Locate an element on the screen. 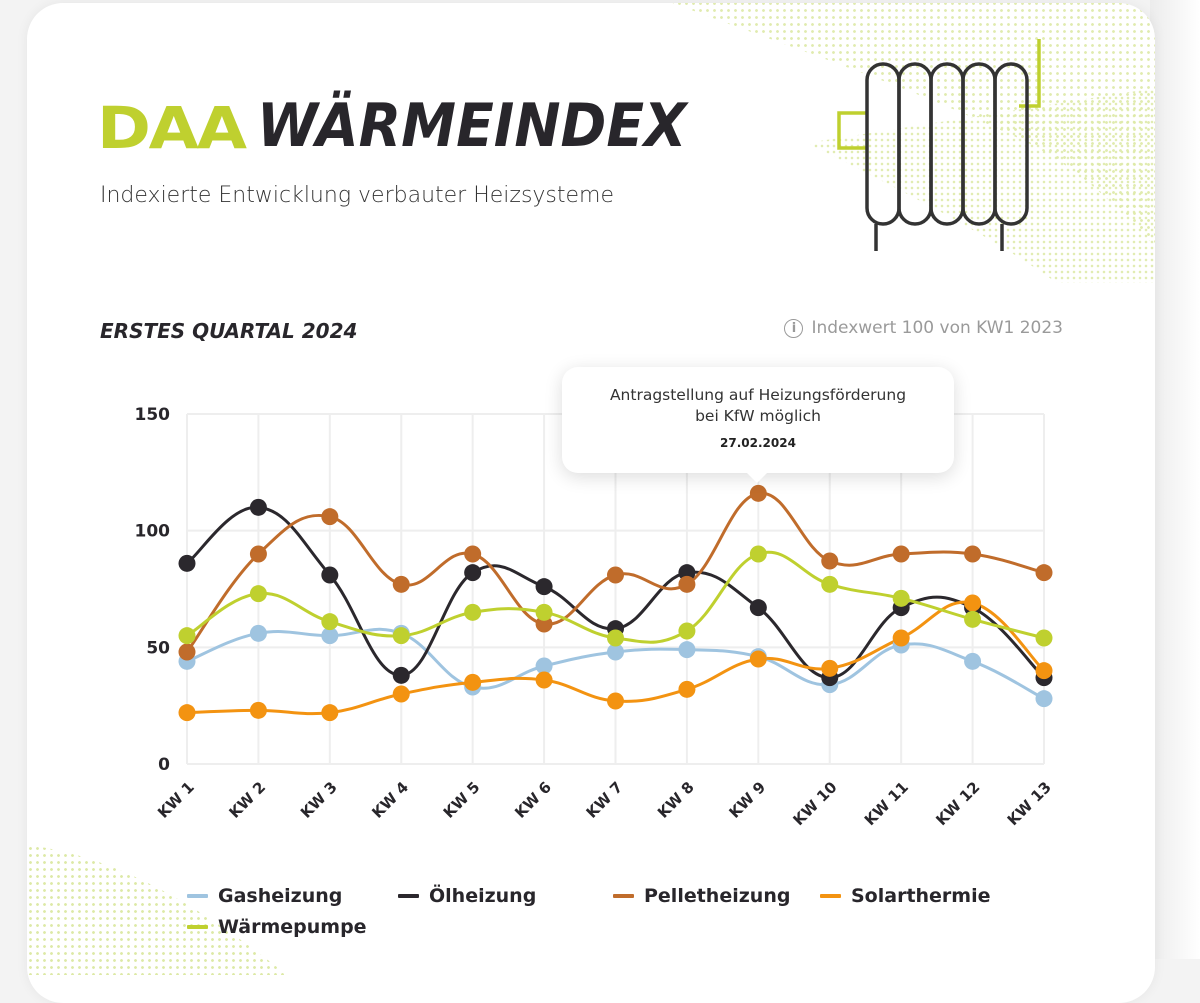 Image resolution: width=1200 pixels, height=1003 pixels. annotation-text-line2: bei KfW möglich is located at coordinates (758, 416).